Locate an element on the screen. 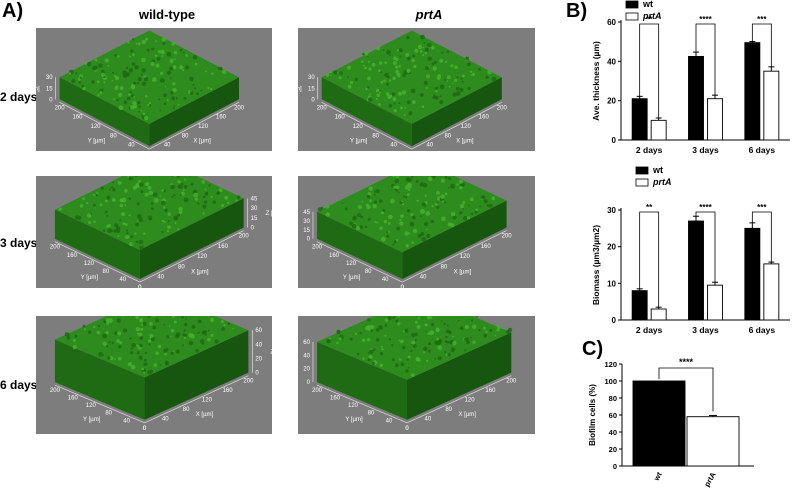 Image resolution: width=796 pixels, height=496 pixels. y-axis-title: Biomass (µm3/µm2) is located at coordinates (596, 265).